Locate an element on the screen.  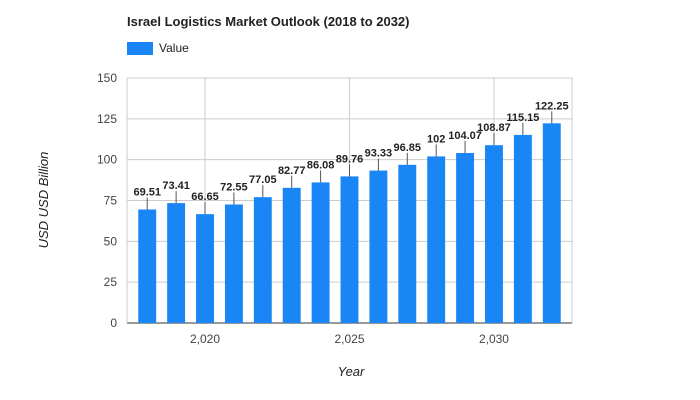
data-label: 69.51 is located at coordinates (147, 192).